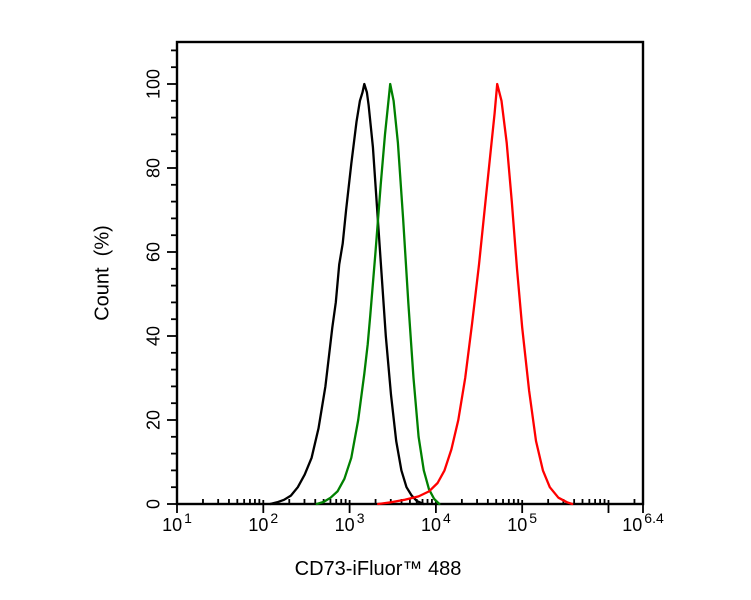  What do you see at coordinates (378, 569) in the screenshot?
I see `x-axis-title: CD73-iFluor™ 488` at bounding box center [378, 569].